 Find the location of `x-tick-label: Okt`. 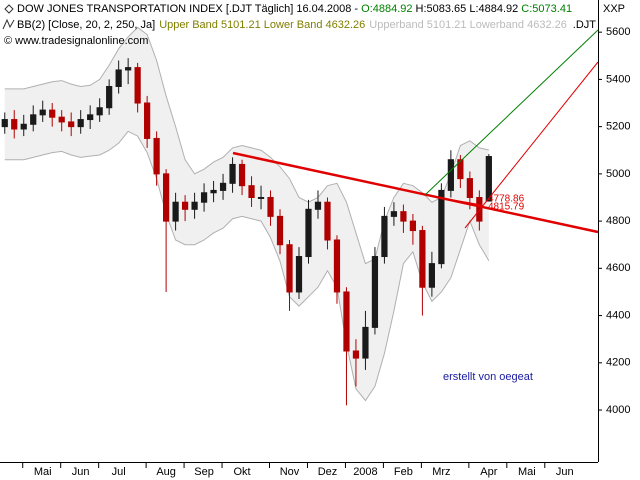

x-tick-label: Okt is located at coordinates (241, 472).